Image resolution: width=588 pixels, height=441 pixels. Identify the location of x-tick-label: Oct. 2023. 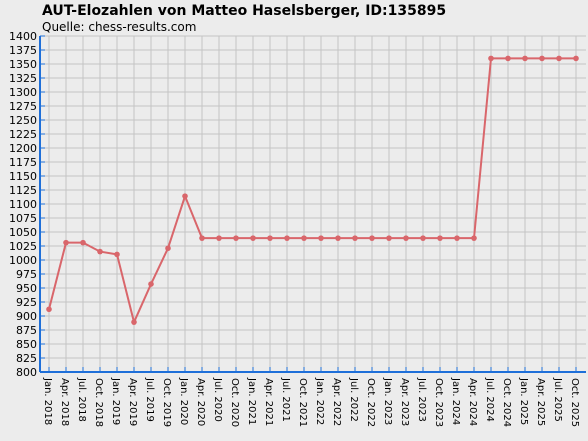
(438, 402).